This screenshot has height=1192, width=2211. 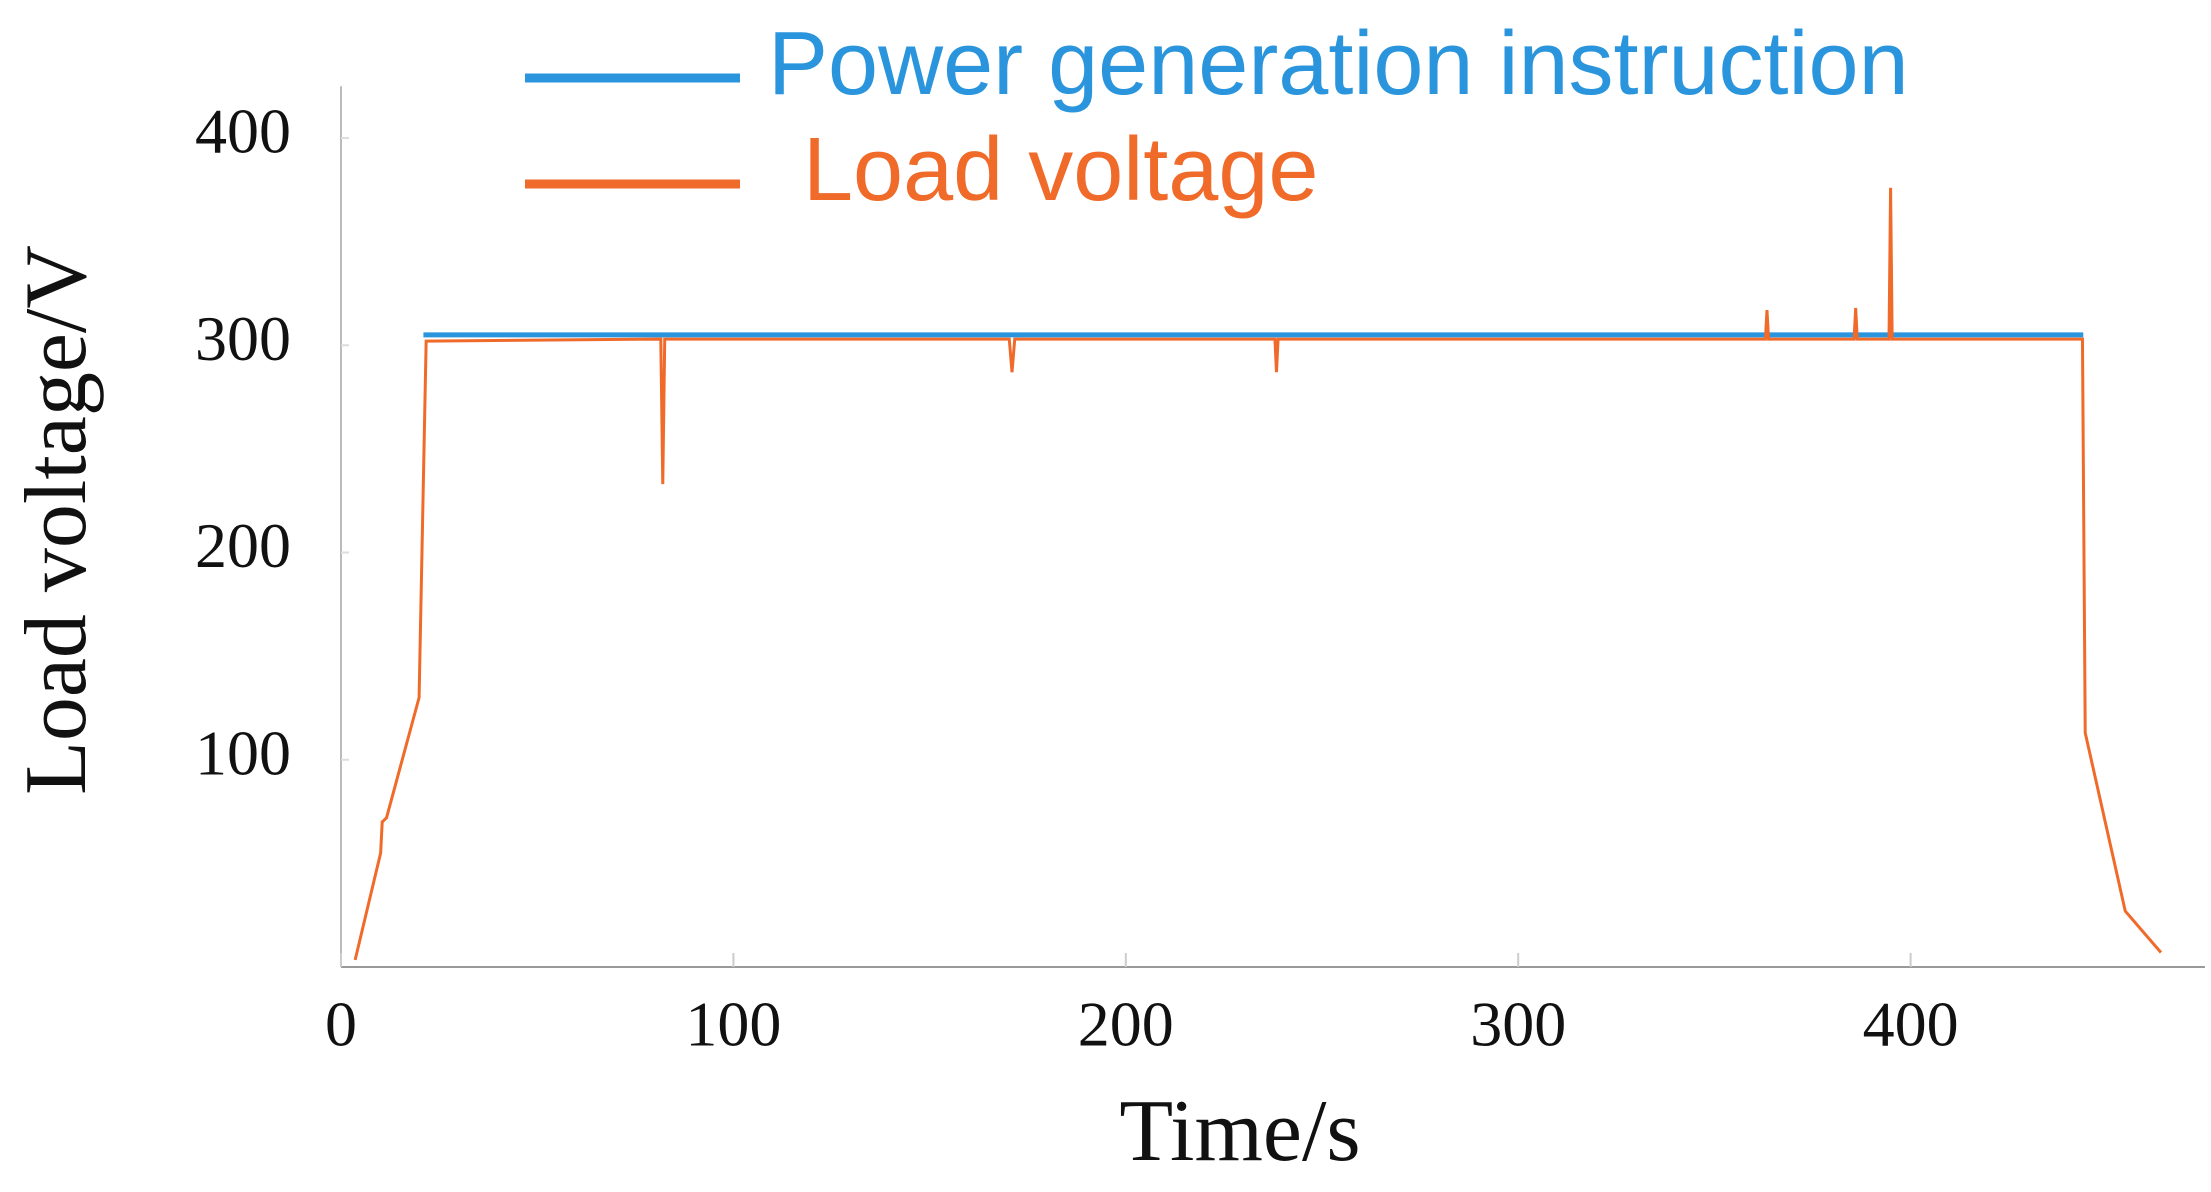 I want to click on legend-label: Load voltage, so click(x=1060, y=170).